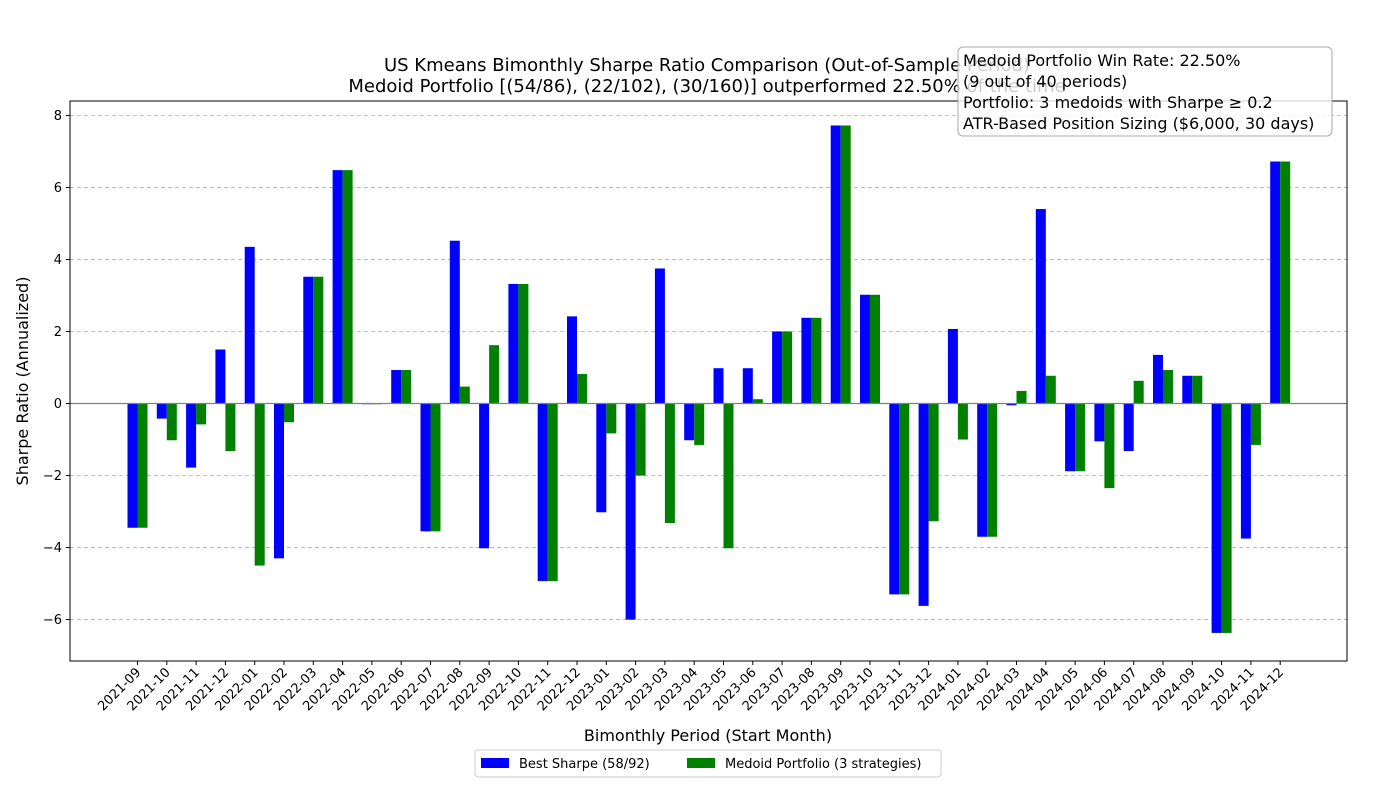 The height and width of the screenshot is (800, 1400). Describe the element at coordinates (58, 260) in the screenshot. I see `y-tick-label: 4` at that location.